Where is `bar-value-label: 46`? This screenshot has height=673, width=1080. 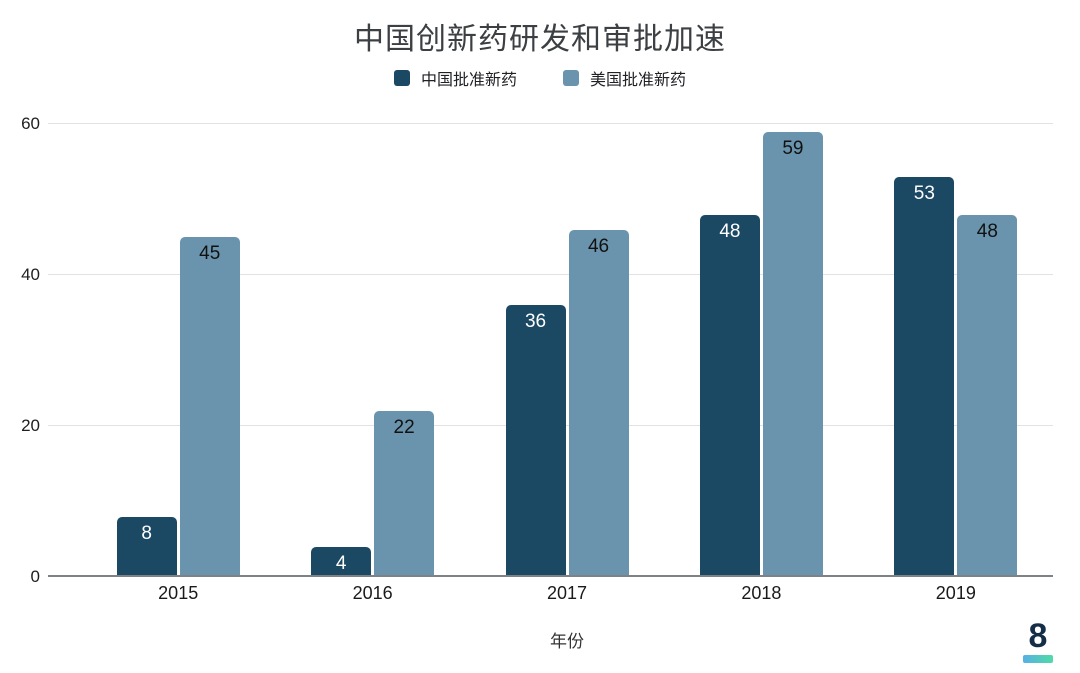 bar-value-label: 46 is located at coordinates (598, 246).